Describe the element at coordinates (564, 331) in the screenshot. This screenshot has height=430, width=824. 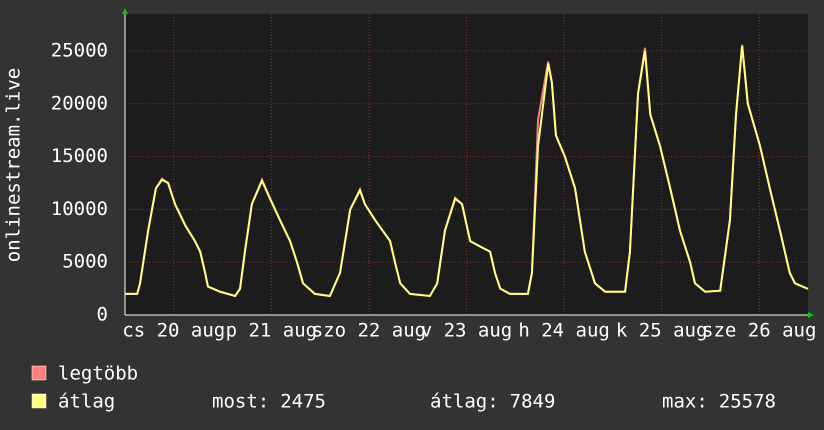
I see `x-tick-label: h 24 aug` at that location.